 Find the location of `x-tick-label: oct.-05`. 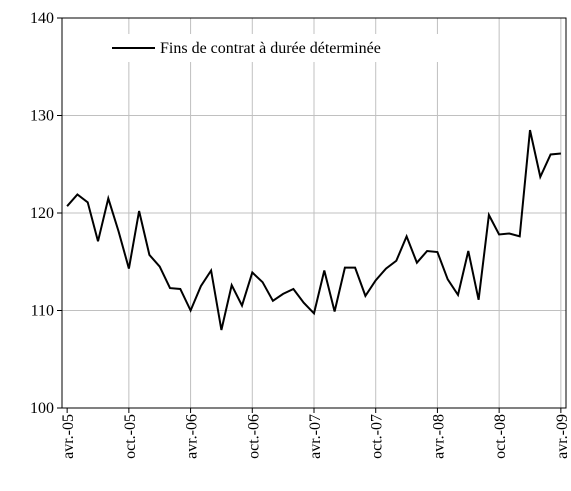

x-tick-label: oct.-05 is located at coordinates (130, 436).